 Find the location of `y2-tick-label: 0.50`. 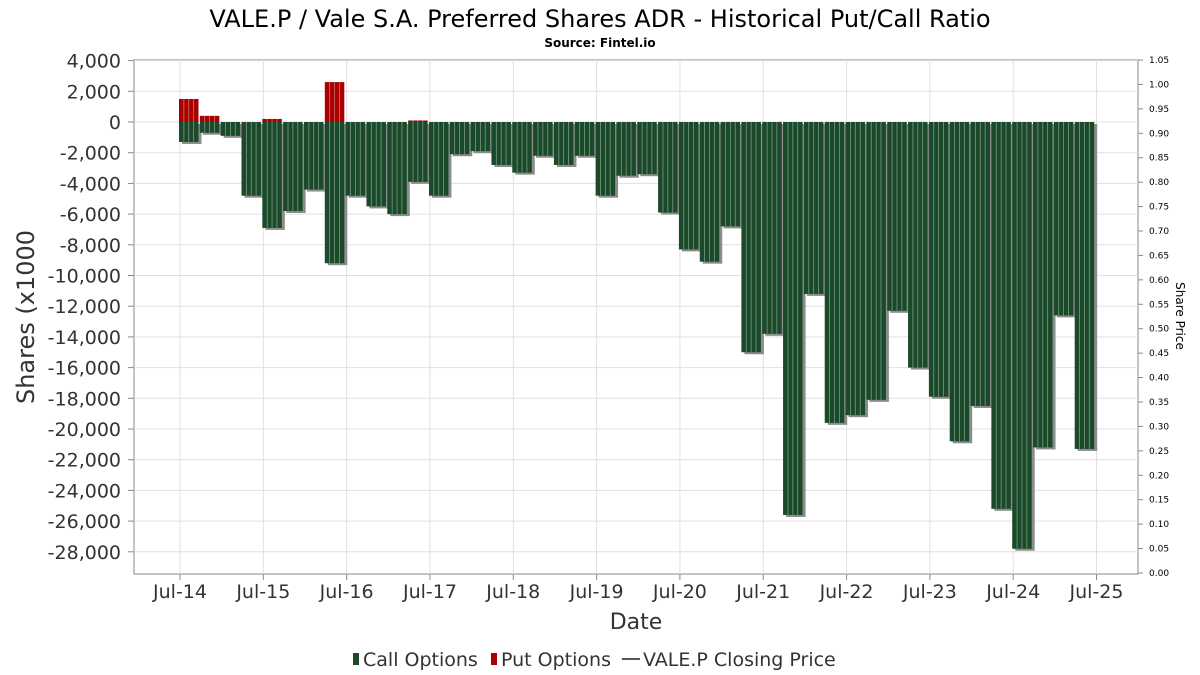

y2-tick-label: 0.50 is located at coordinates (1159, 330).